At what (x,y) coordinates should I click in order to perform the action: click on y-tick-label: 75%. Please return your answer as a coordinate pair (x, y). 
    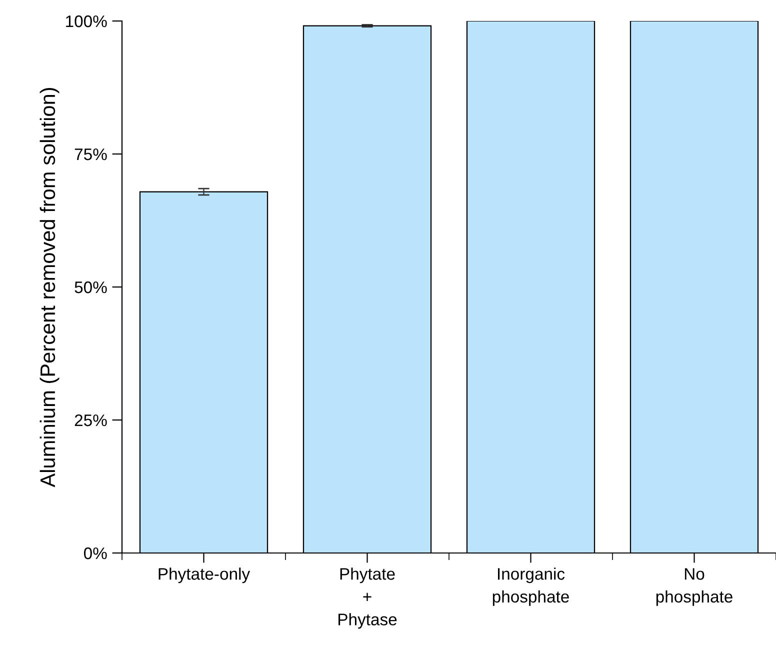
    Looking at the image, I should click on (90, 154).